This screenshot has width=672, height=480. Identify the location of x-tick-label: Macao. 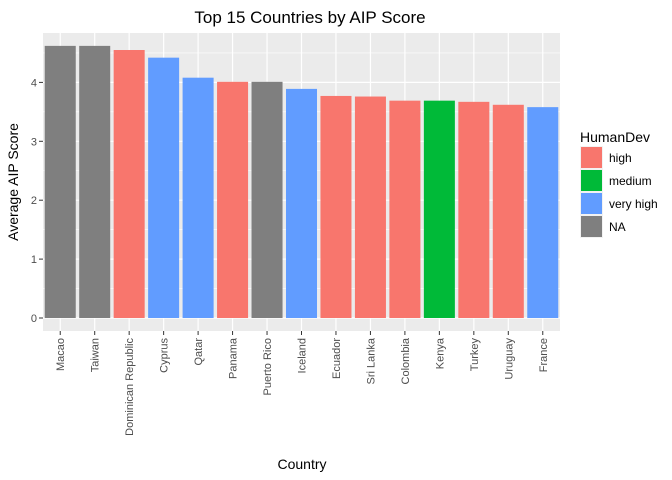
(61, 354).